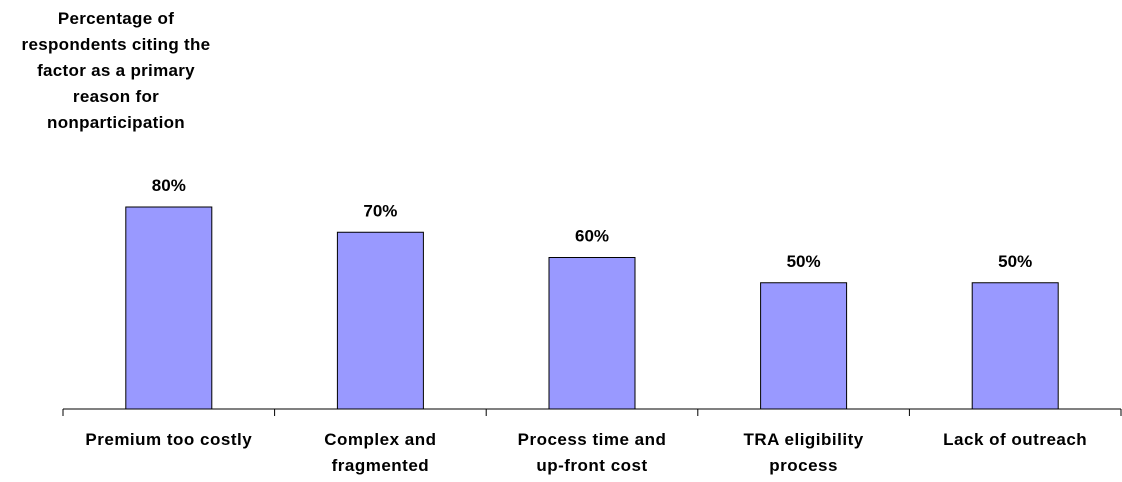  Describe the element at coordinates (169, 185) in the screenshot. I see `value-label: 80%` at that location.